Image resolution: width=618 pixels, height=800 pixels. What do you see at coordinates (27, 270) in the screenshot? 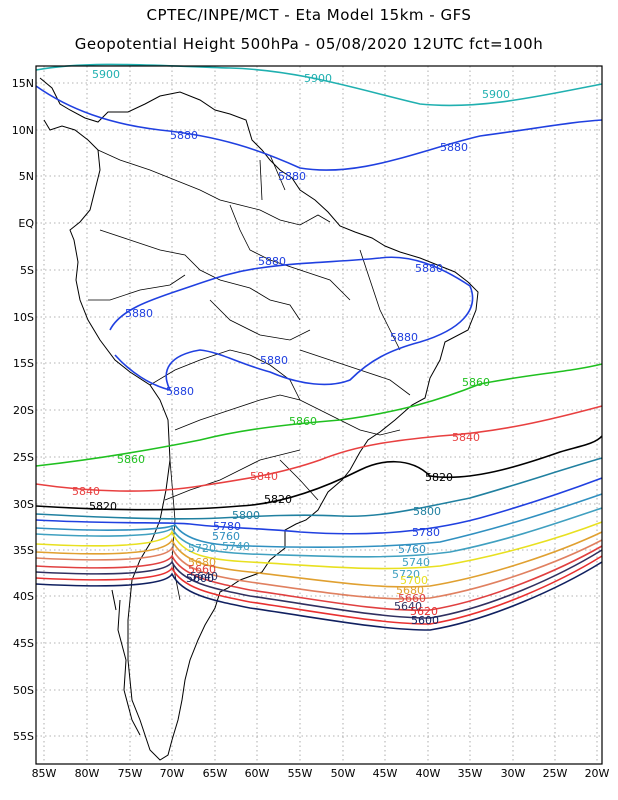
I see `lat-label: 5S` at bounding box center [27, 270].